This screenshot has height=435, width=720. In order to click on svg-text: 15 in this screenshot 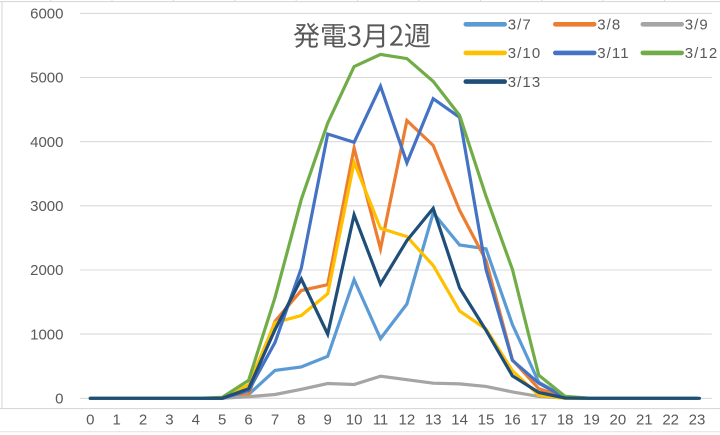, I will do `click(486, 420)`.